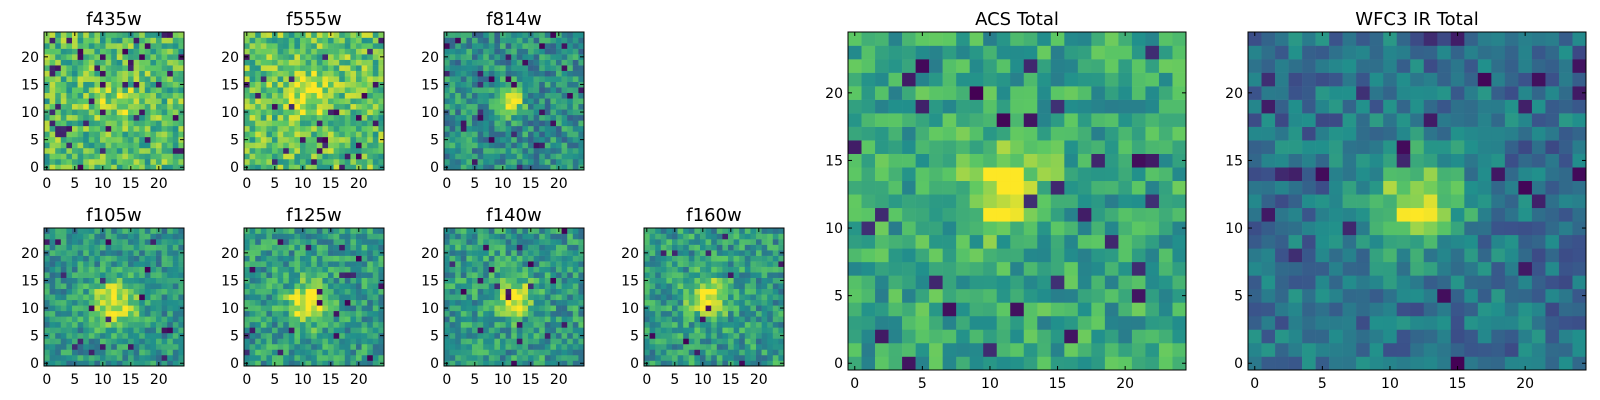 Image resolution: width=1600 pixels, height=400 pixels. What do you see at coordinates (731, 380) in the screenshot?
I see `x-tick-label: 15` at bounding box center [731, 380].